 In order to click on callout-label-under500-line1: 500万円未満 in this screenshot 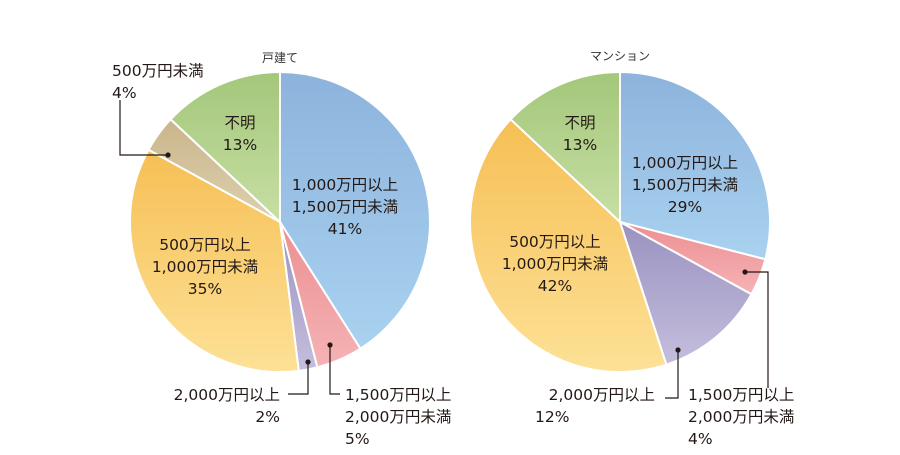, I will do `click(158, 71)`.